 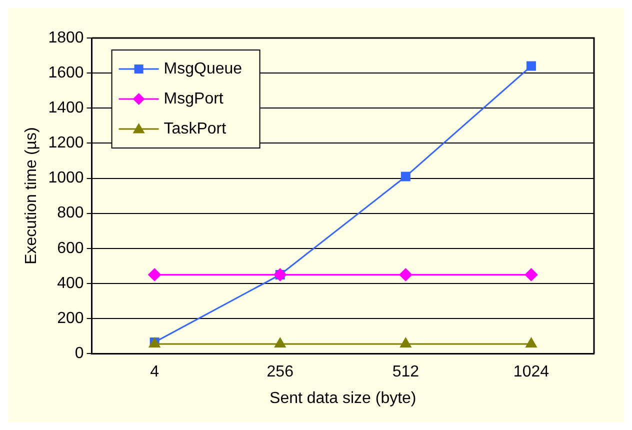 What do you see at coordinates (406, 372) in the screenshot?
I see `x-tick-label: 512` at bounding box center [406, 372].